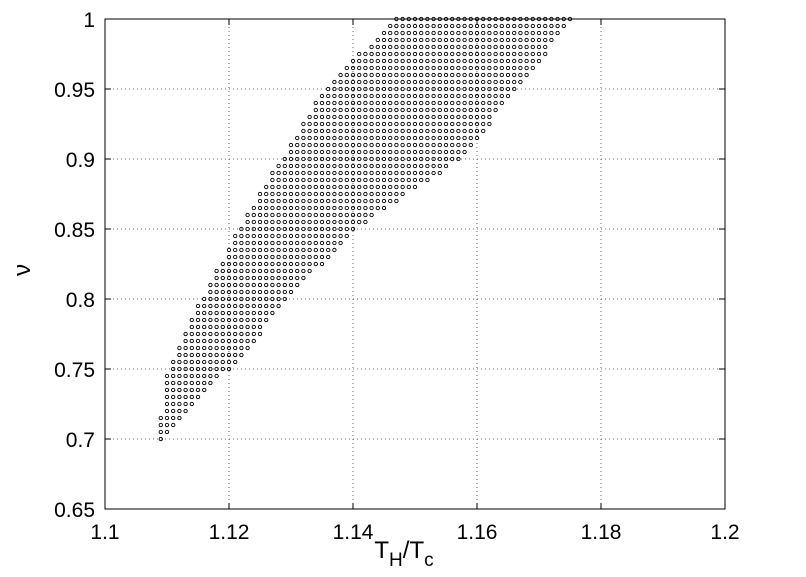 This screenshot has height=577, width=806. What do you see at coordinates (229, 532) in the screenshot?
I see `x-tick-label: 1.12` at bounding box center [229, 532].